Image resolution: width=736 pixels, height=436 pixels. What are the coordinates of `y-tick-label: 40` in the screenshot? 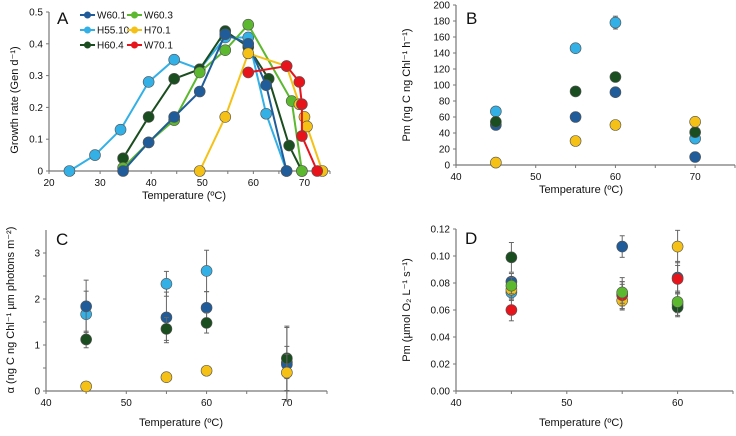 It's located at (445, 134).